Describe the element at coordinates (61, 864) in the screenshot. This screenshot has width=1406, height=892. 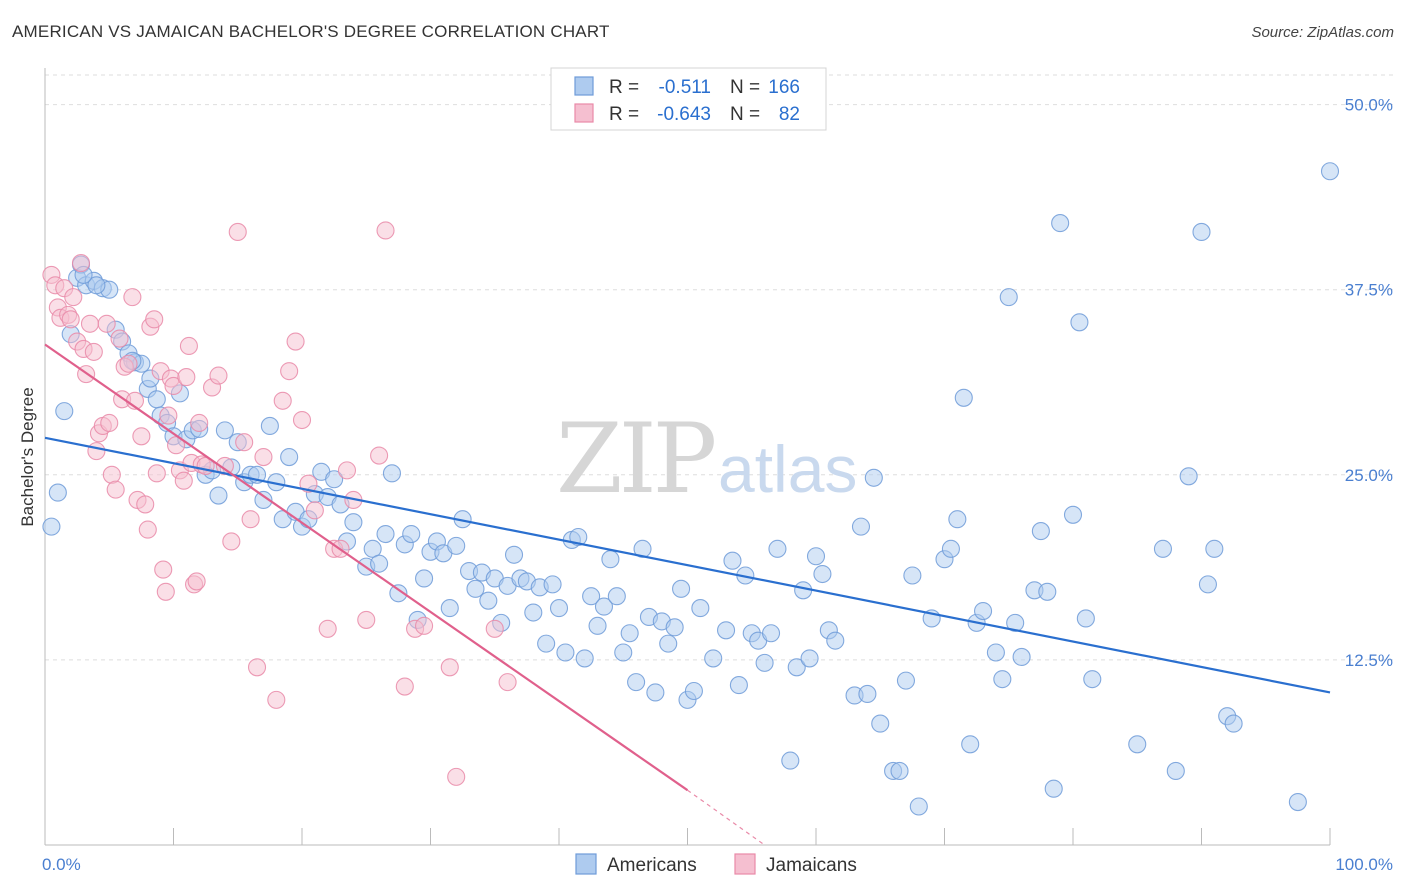
I see `x-tick-label-min: 0.0%` at that location.